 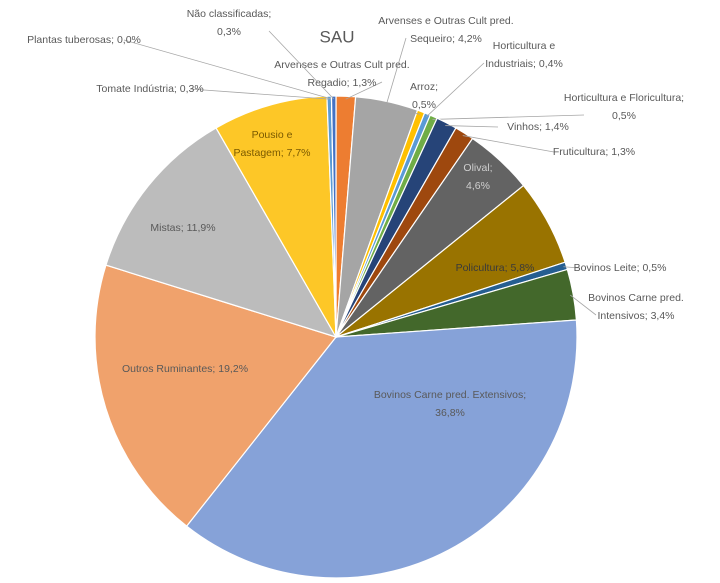 I want to click on slice-label: Horticultura e Floricultura; 0,5%, so click(x=624, y=107).